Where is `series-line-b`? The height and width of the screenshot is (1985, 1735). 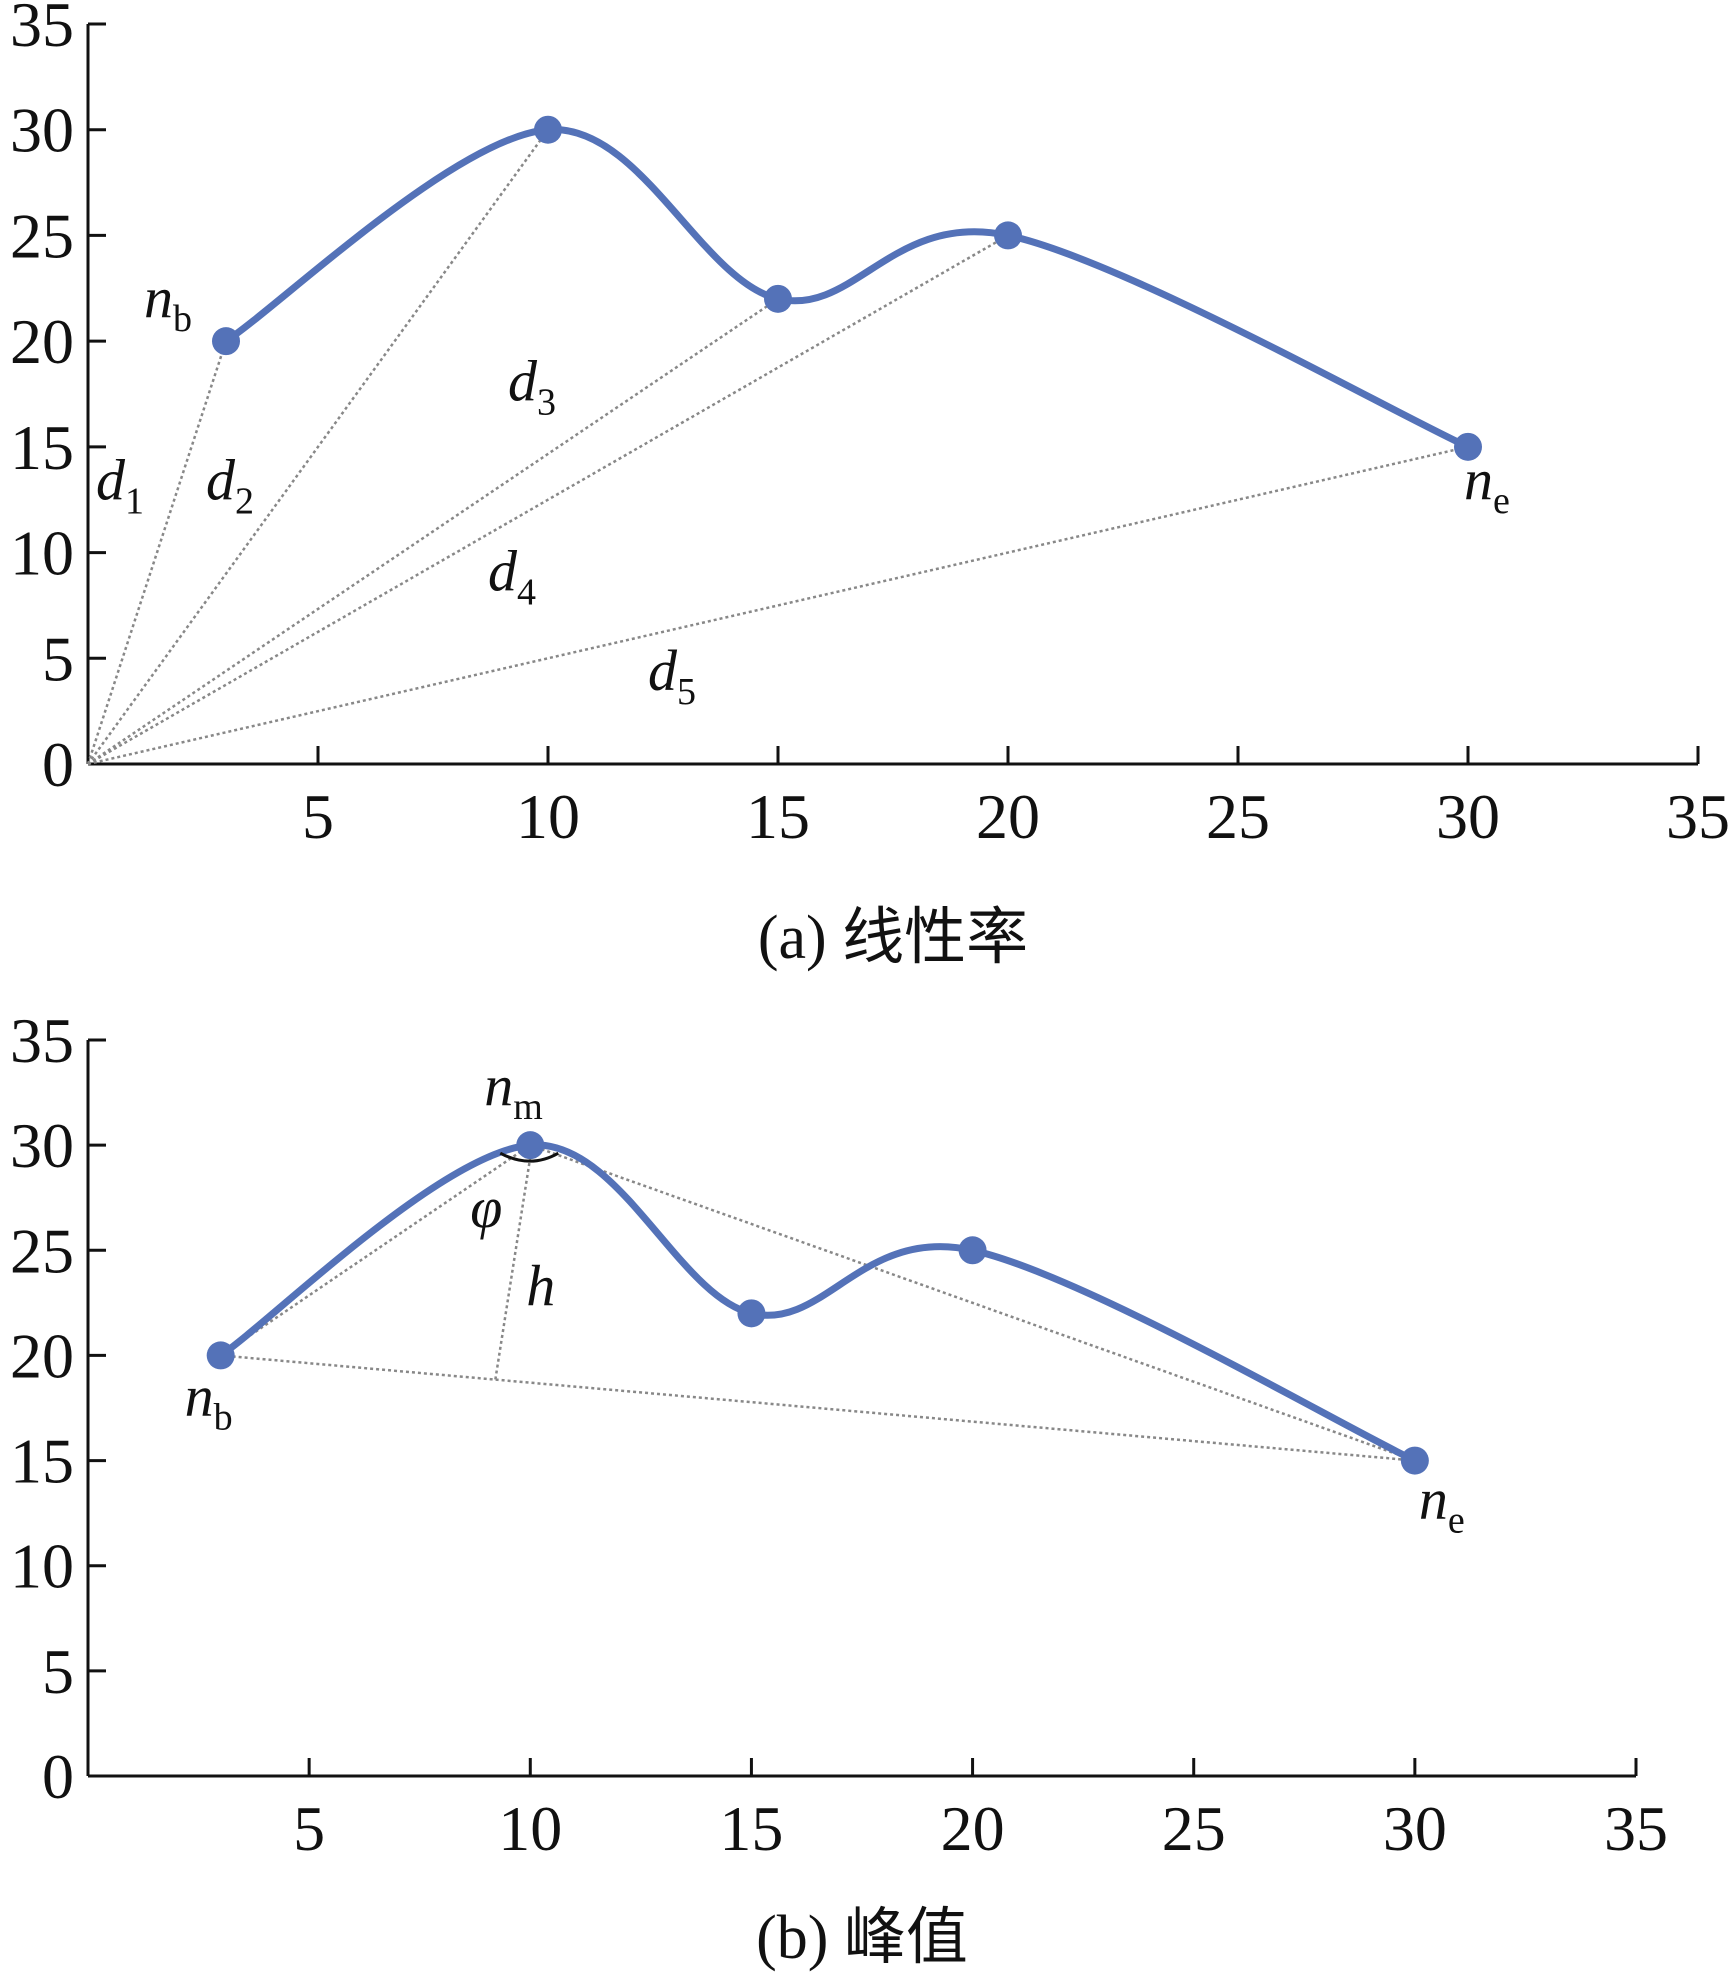
series-line-b is located at coordinates (818, 1303).